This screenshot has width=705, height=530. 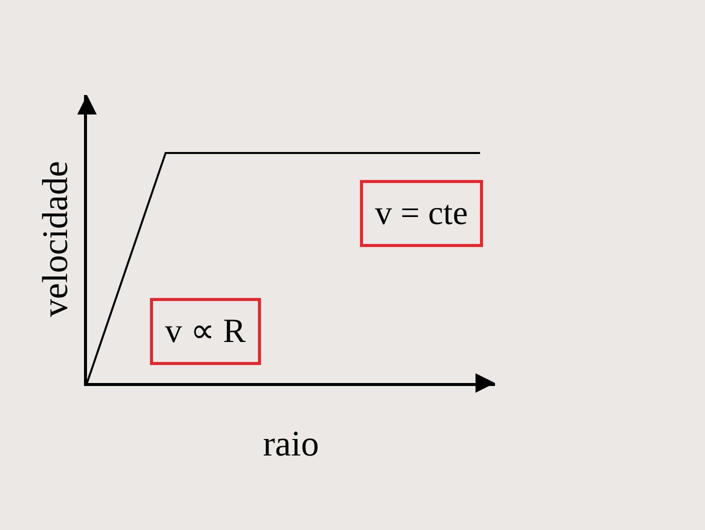 What do you see at coordinates (205, 331) in the screenshot?
I see `annotation: v ∝ R` at bounding box center [205, 331].